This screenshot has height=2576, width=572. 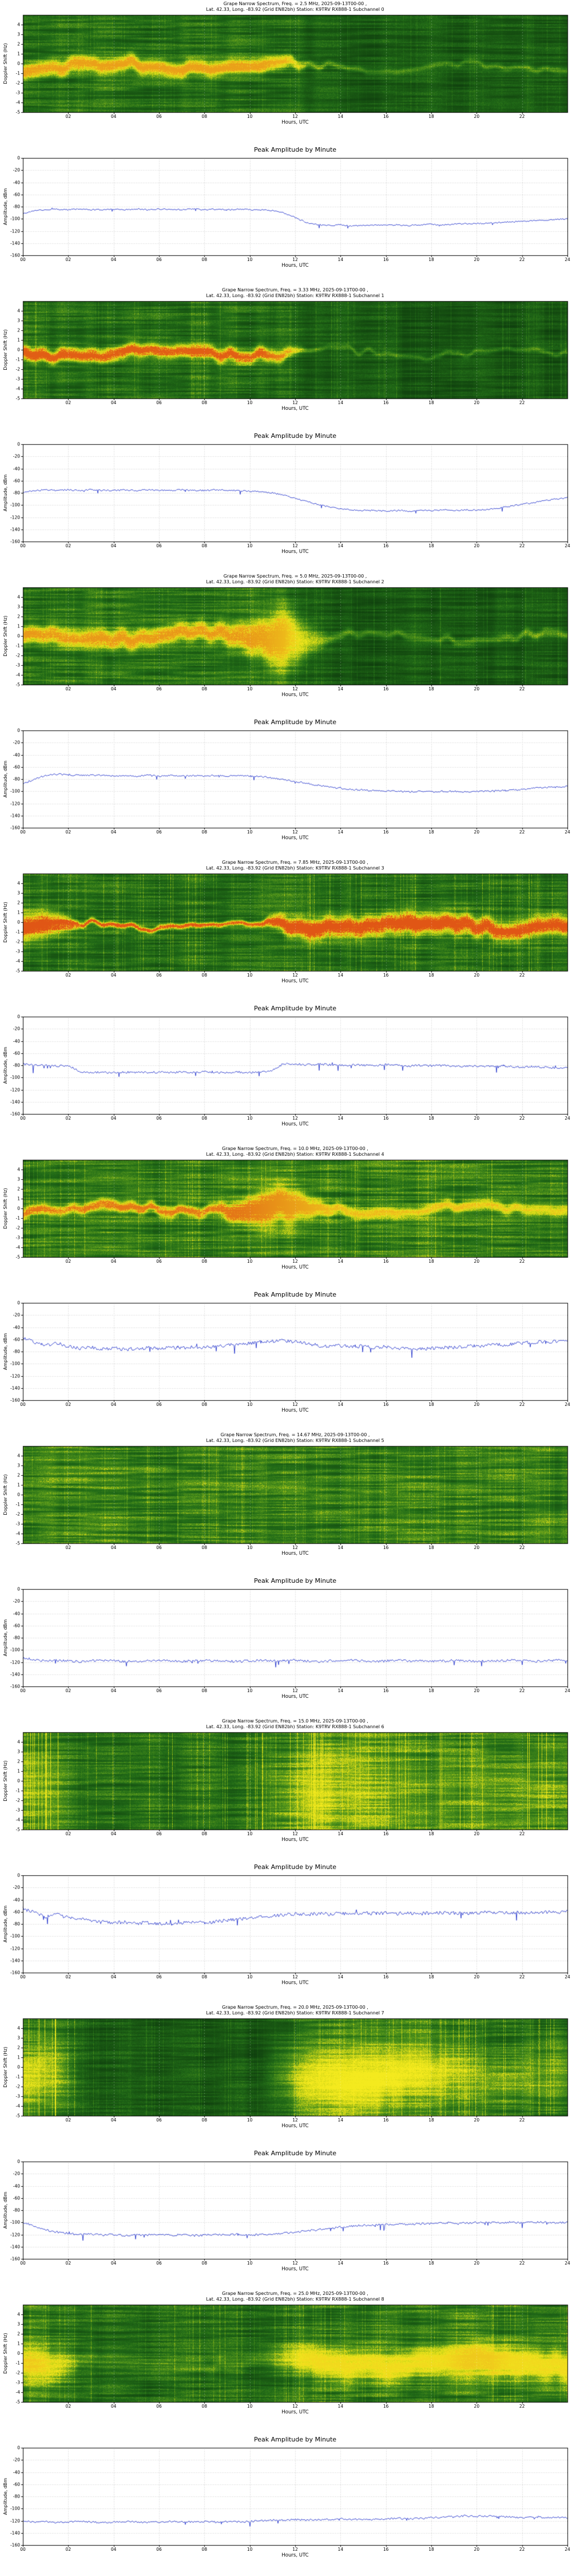 What do you see at coordinates (18, 2314) in the screenshot?
I see `y-tick-label: 4` at bounding box center [18, 2314].